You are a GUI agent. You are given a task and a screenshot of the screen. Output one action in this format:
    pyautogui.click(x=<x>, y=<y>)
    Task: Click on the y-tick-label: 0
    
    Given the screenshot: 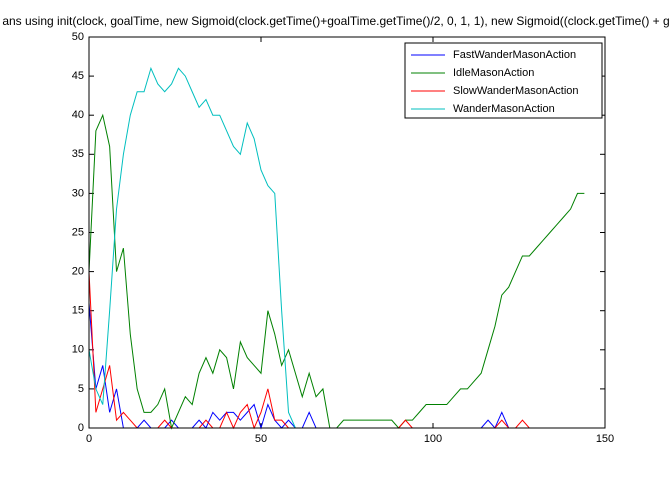 What is the action you would take?
    pyautogui.click(x=81, y=428)
    